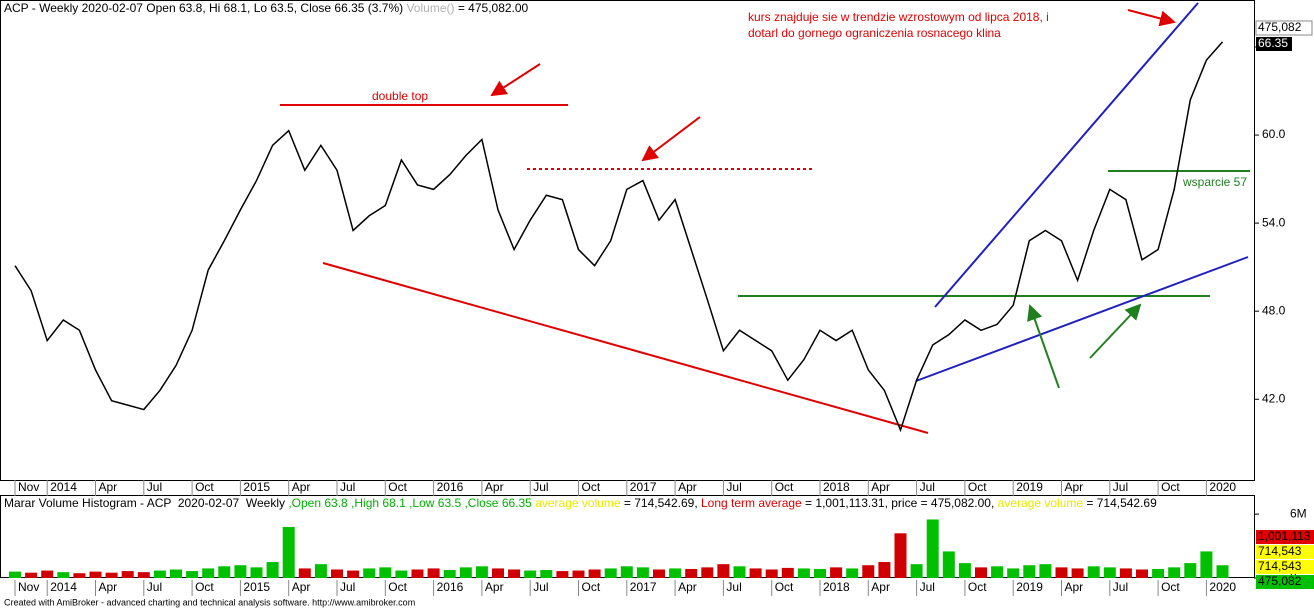 The width and height of the screenshot is (1314, 609). Describe the element at coordinates (256, 487) in the screenshot. I see `x-tick-label: 2015` at that location.